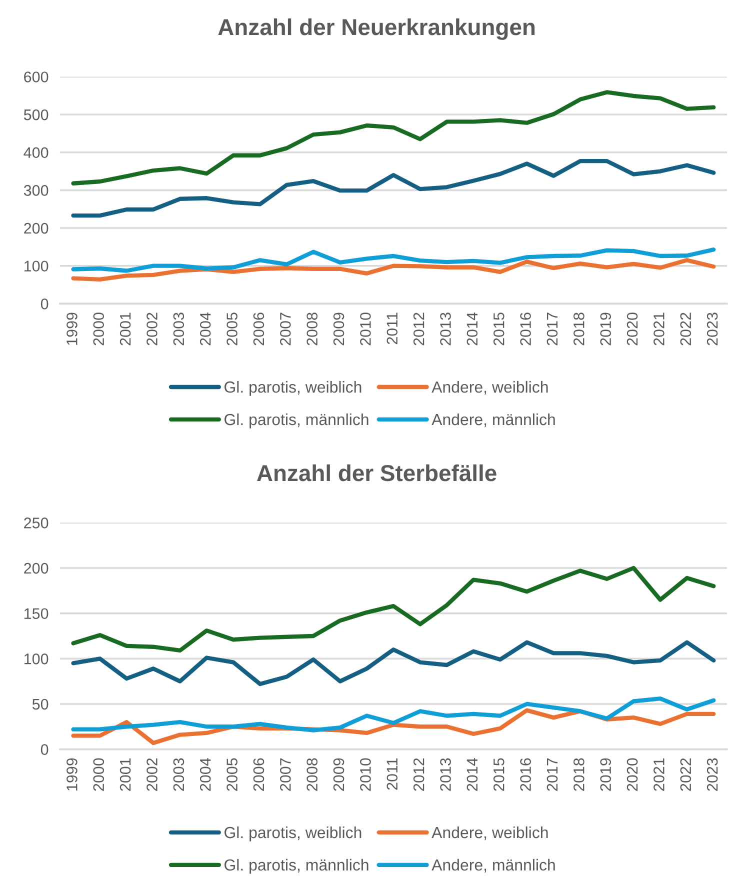  What do you see at coordinates (40, 704) in the screenshot?
I see `y-tick-label: 50` at bounding box center [40, 704].